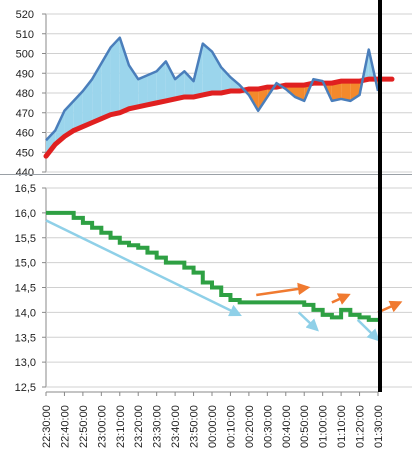  What do you see at coordinates (25, 189) in the screenshot?
I see `bottom-y-tick-label: 16,5` at bounding box center [25, 189].